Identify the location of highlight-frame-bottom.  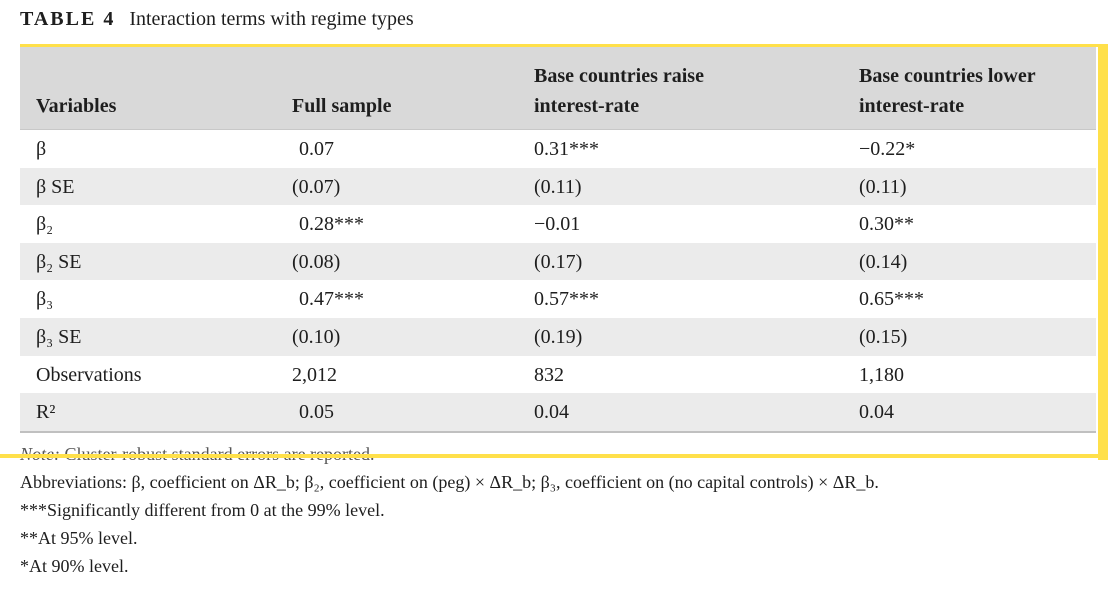
(554, 456).